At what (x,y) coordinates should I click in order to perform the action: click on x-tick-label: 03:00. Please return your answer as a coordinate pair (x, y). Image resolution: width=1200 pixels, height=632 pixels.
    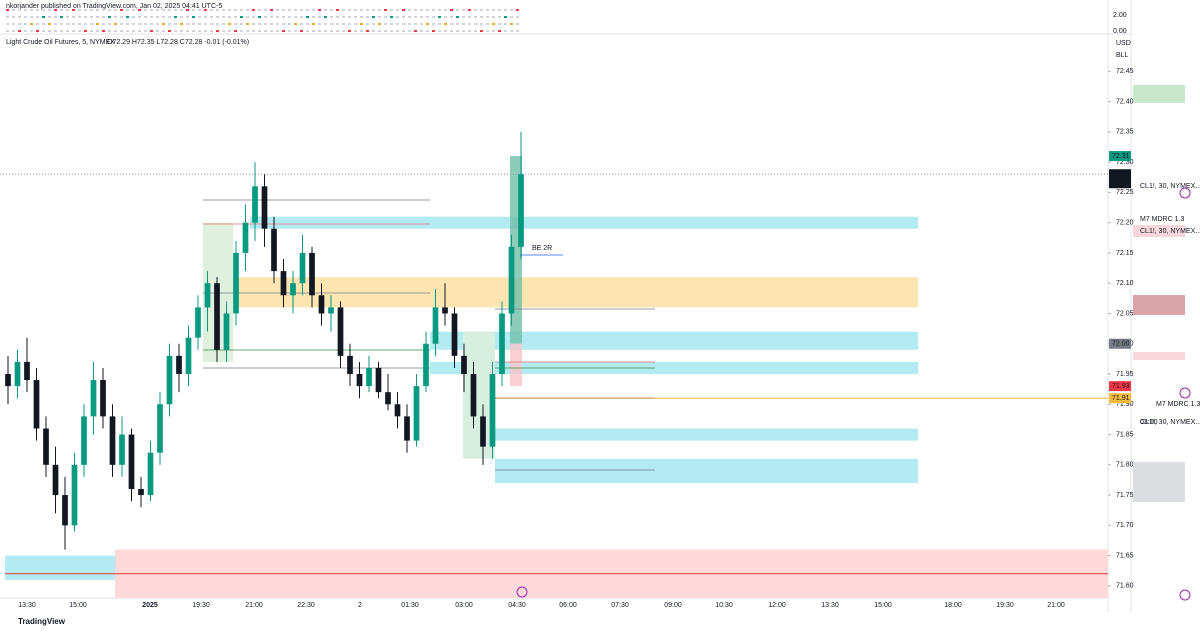
    Looking at the image, I should click on (464, 605).